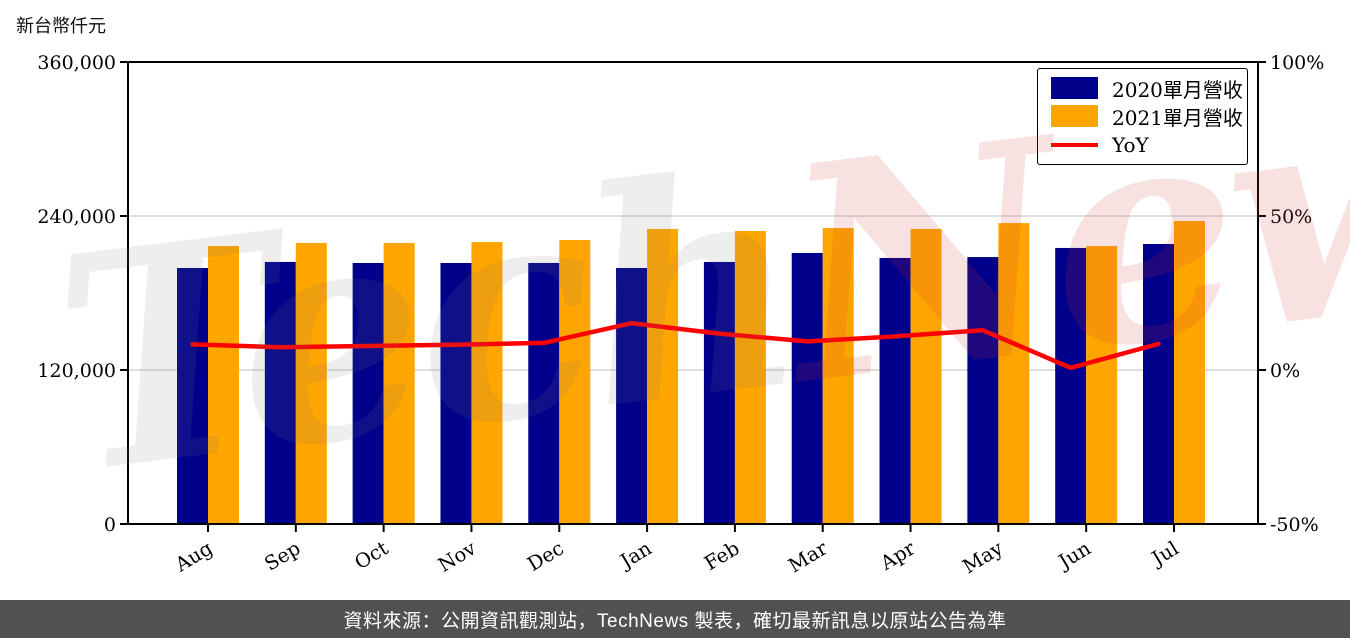 This screenshot has height=638, width=1350. Describe the element at coordinates (399, 383) in the screenshot. I see `bar-2021-oct` at that location.